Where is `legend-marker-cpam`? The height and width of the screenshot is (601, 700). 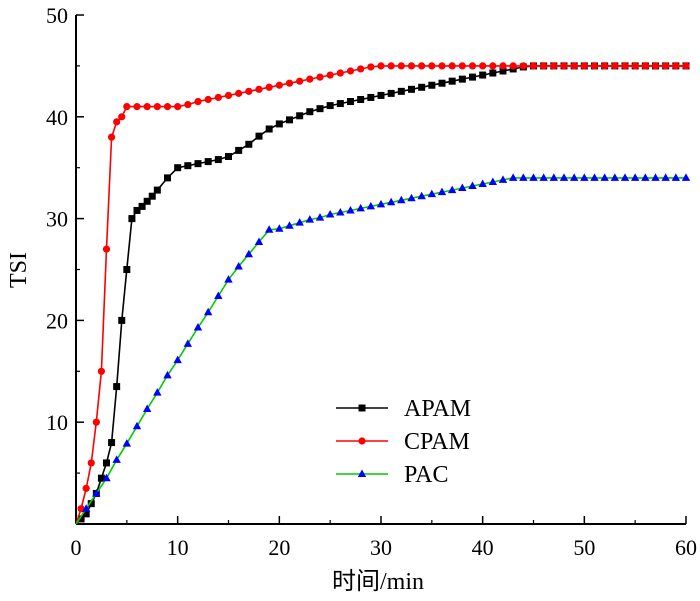 legend-marker-cpam is located at coordinates (362, 441).